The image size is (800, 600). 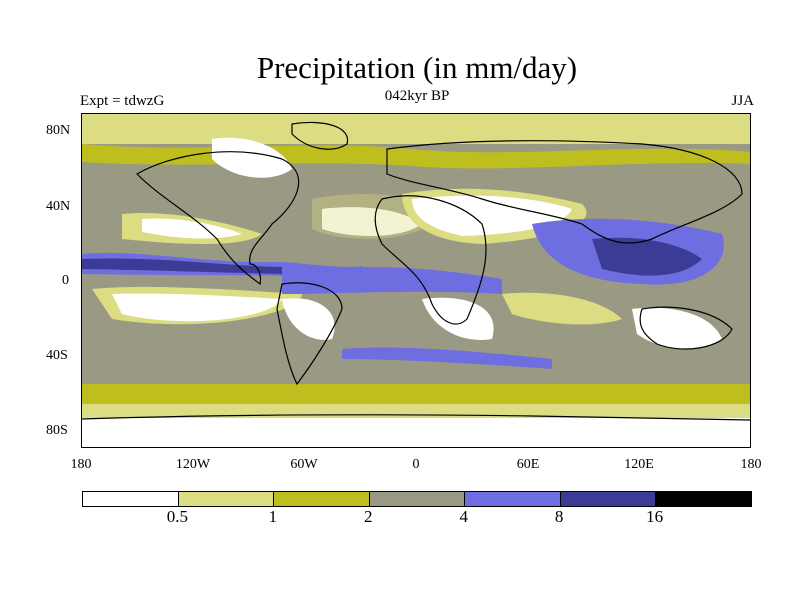 I want to click on lon-tick-180w: 180, so click(x=81, y=464).